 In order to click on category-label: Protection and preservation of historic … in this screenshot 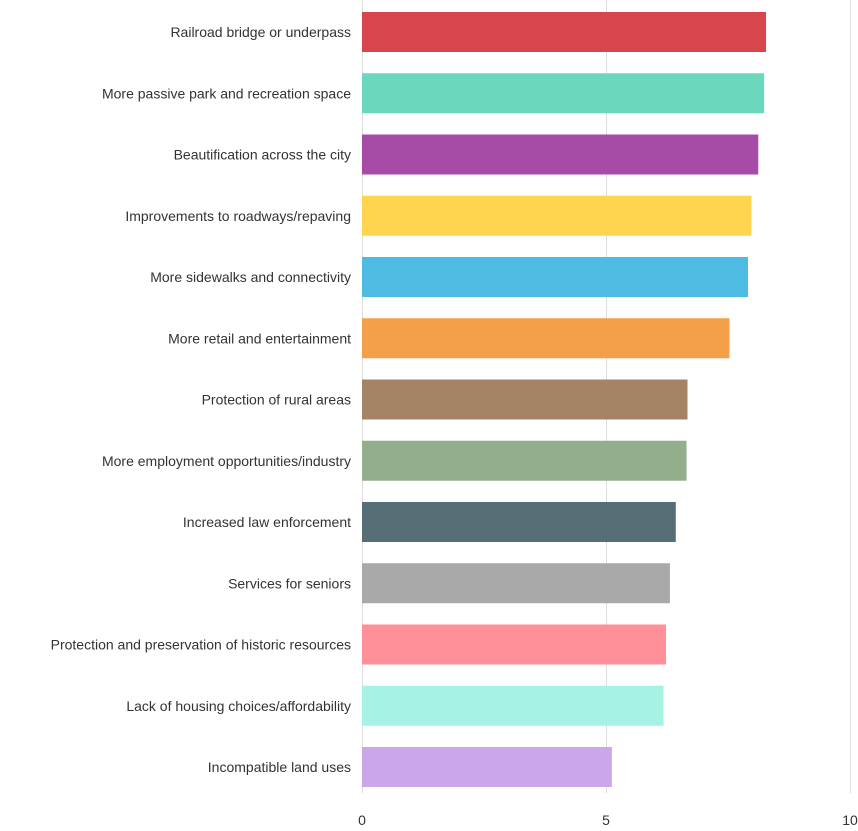, I will do `click(201, 645)`.